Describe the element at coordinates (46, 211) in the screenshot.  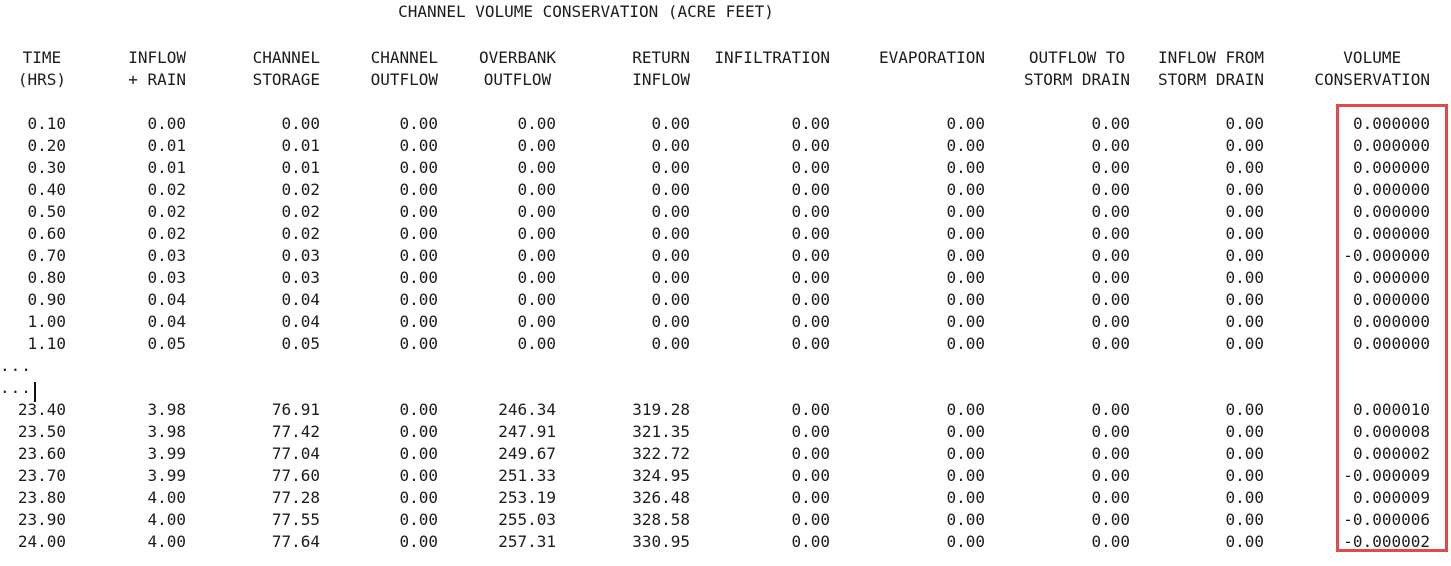
I see `table-cell: 0.50` at that location.